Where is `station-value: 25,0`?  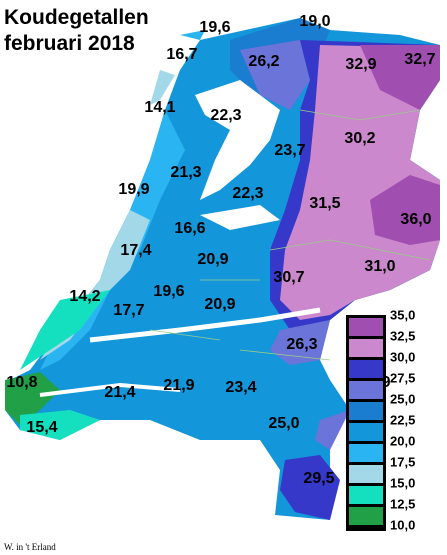
station-value: 25,0 is located at coordinates (283, 423).